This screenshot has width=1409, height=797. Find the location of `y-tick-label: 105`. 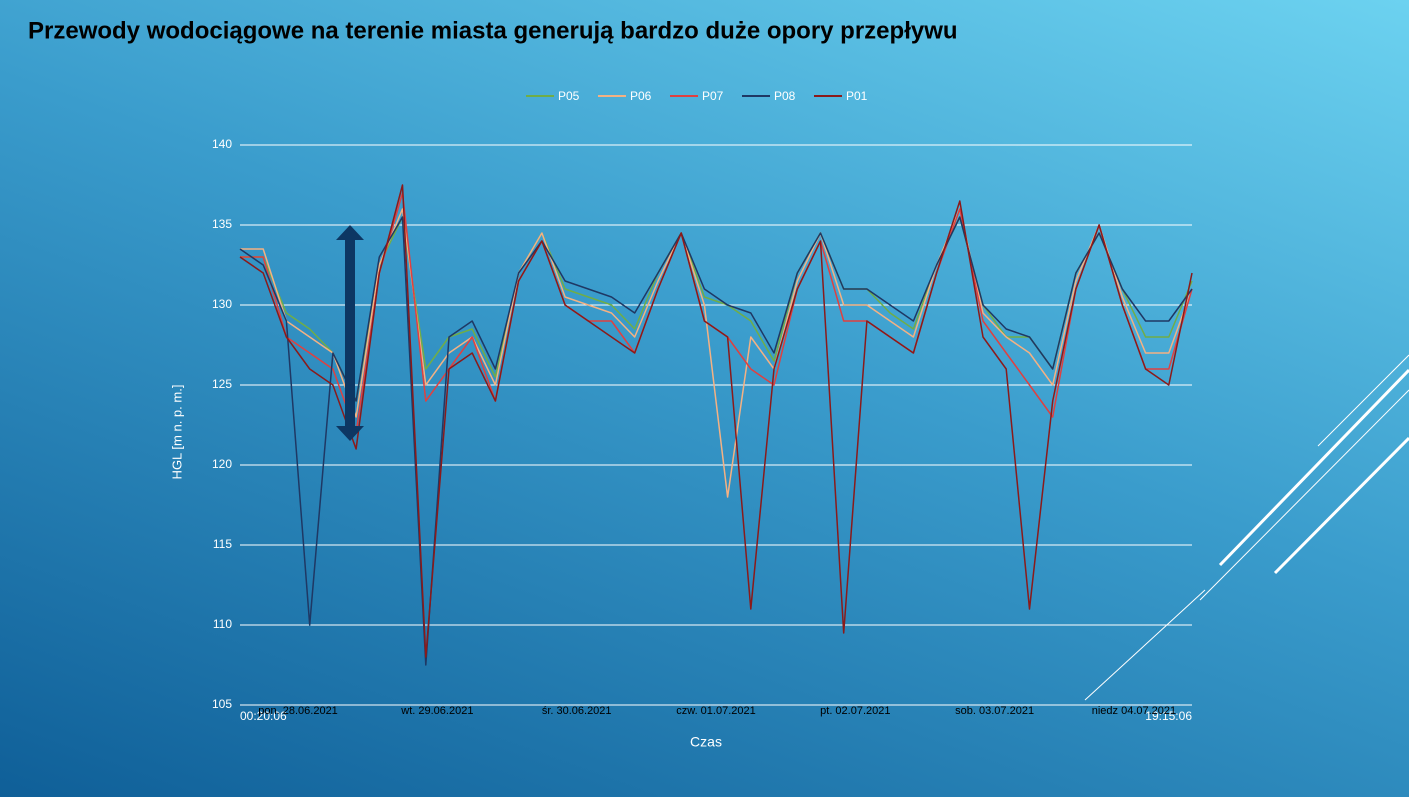

y-tick-label: 105 is located at coordinates (222, 704).